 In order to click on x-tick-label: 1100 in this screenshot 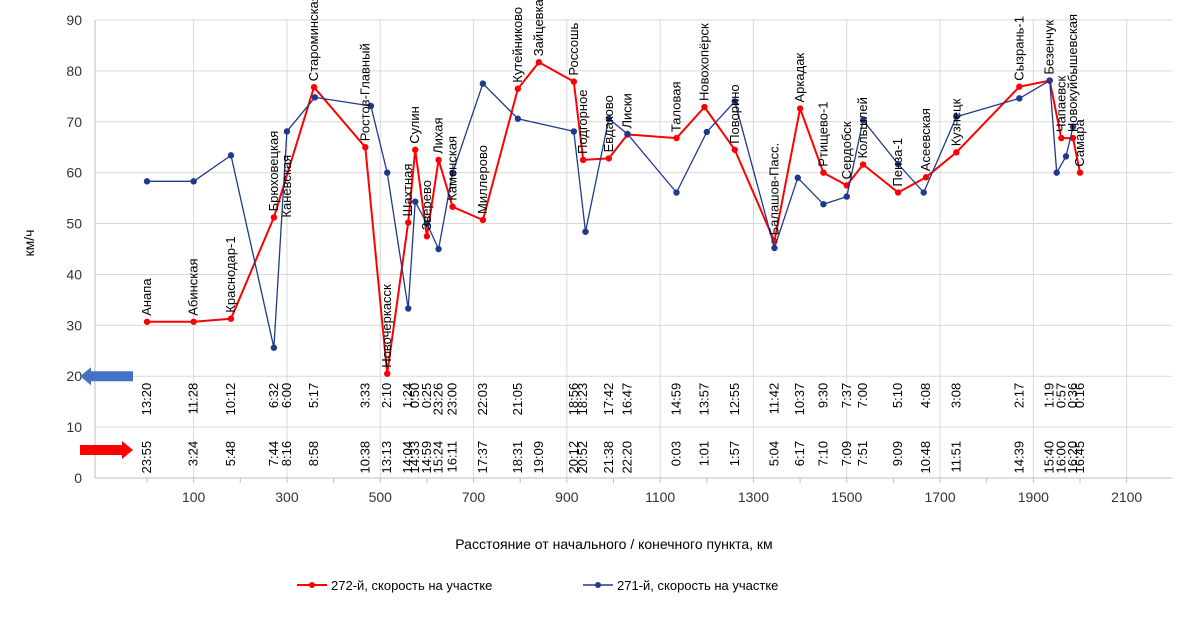, I will do `click(660, 497)`.